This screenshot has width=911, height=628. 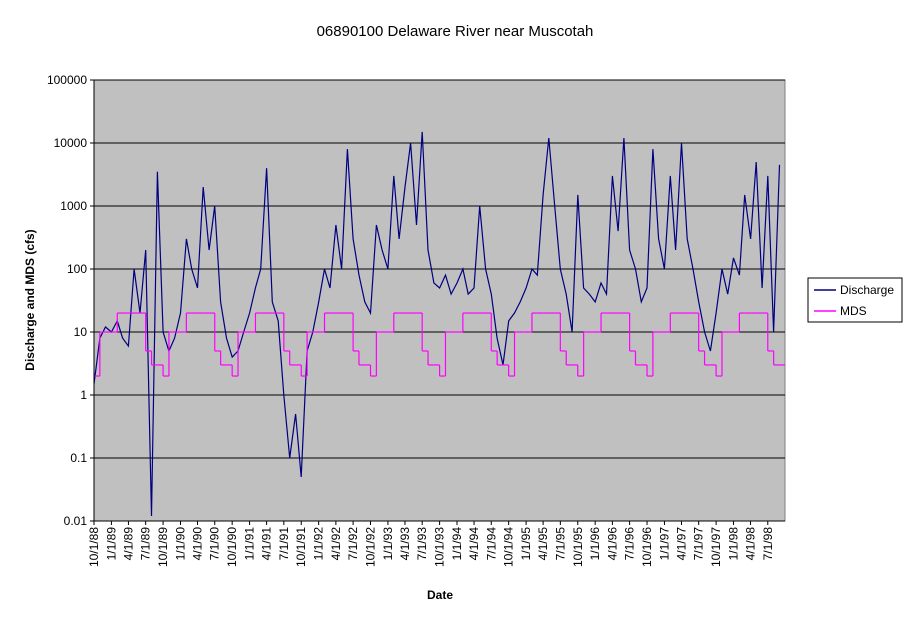 What do you see at coordinates (73, 206) in the screenshot?
I see `y-tick-label: 1000` at bounding box center [73, 206].